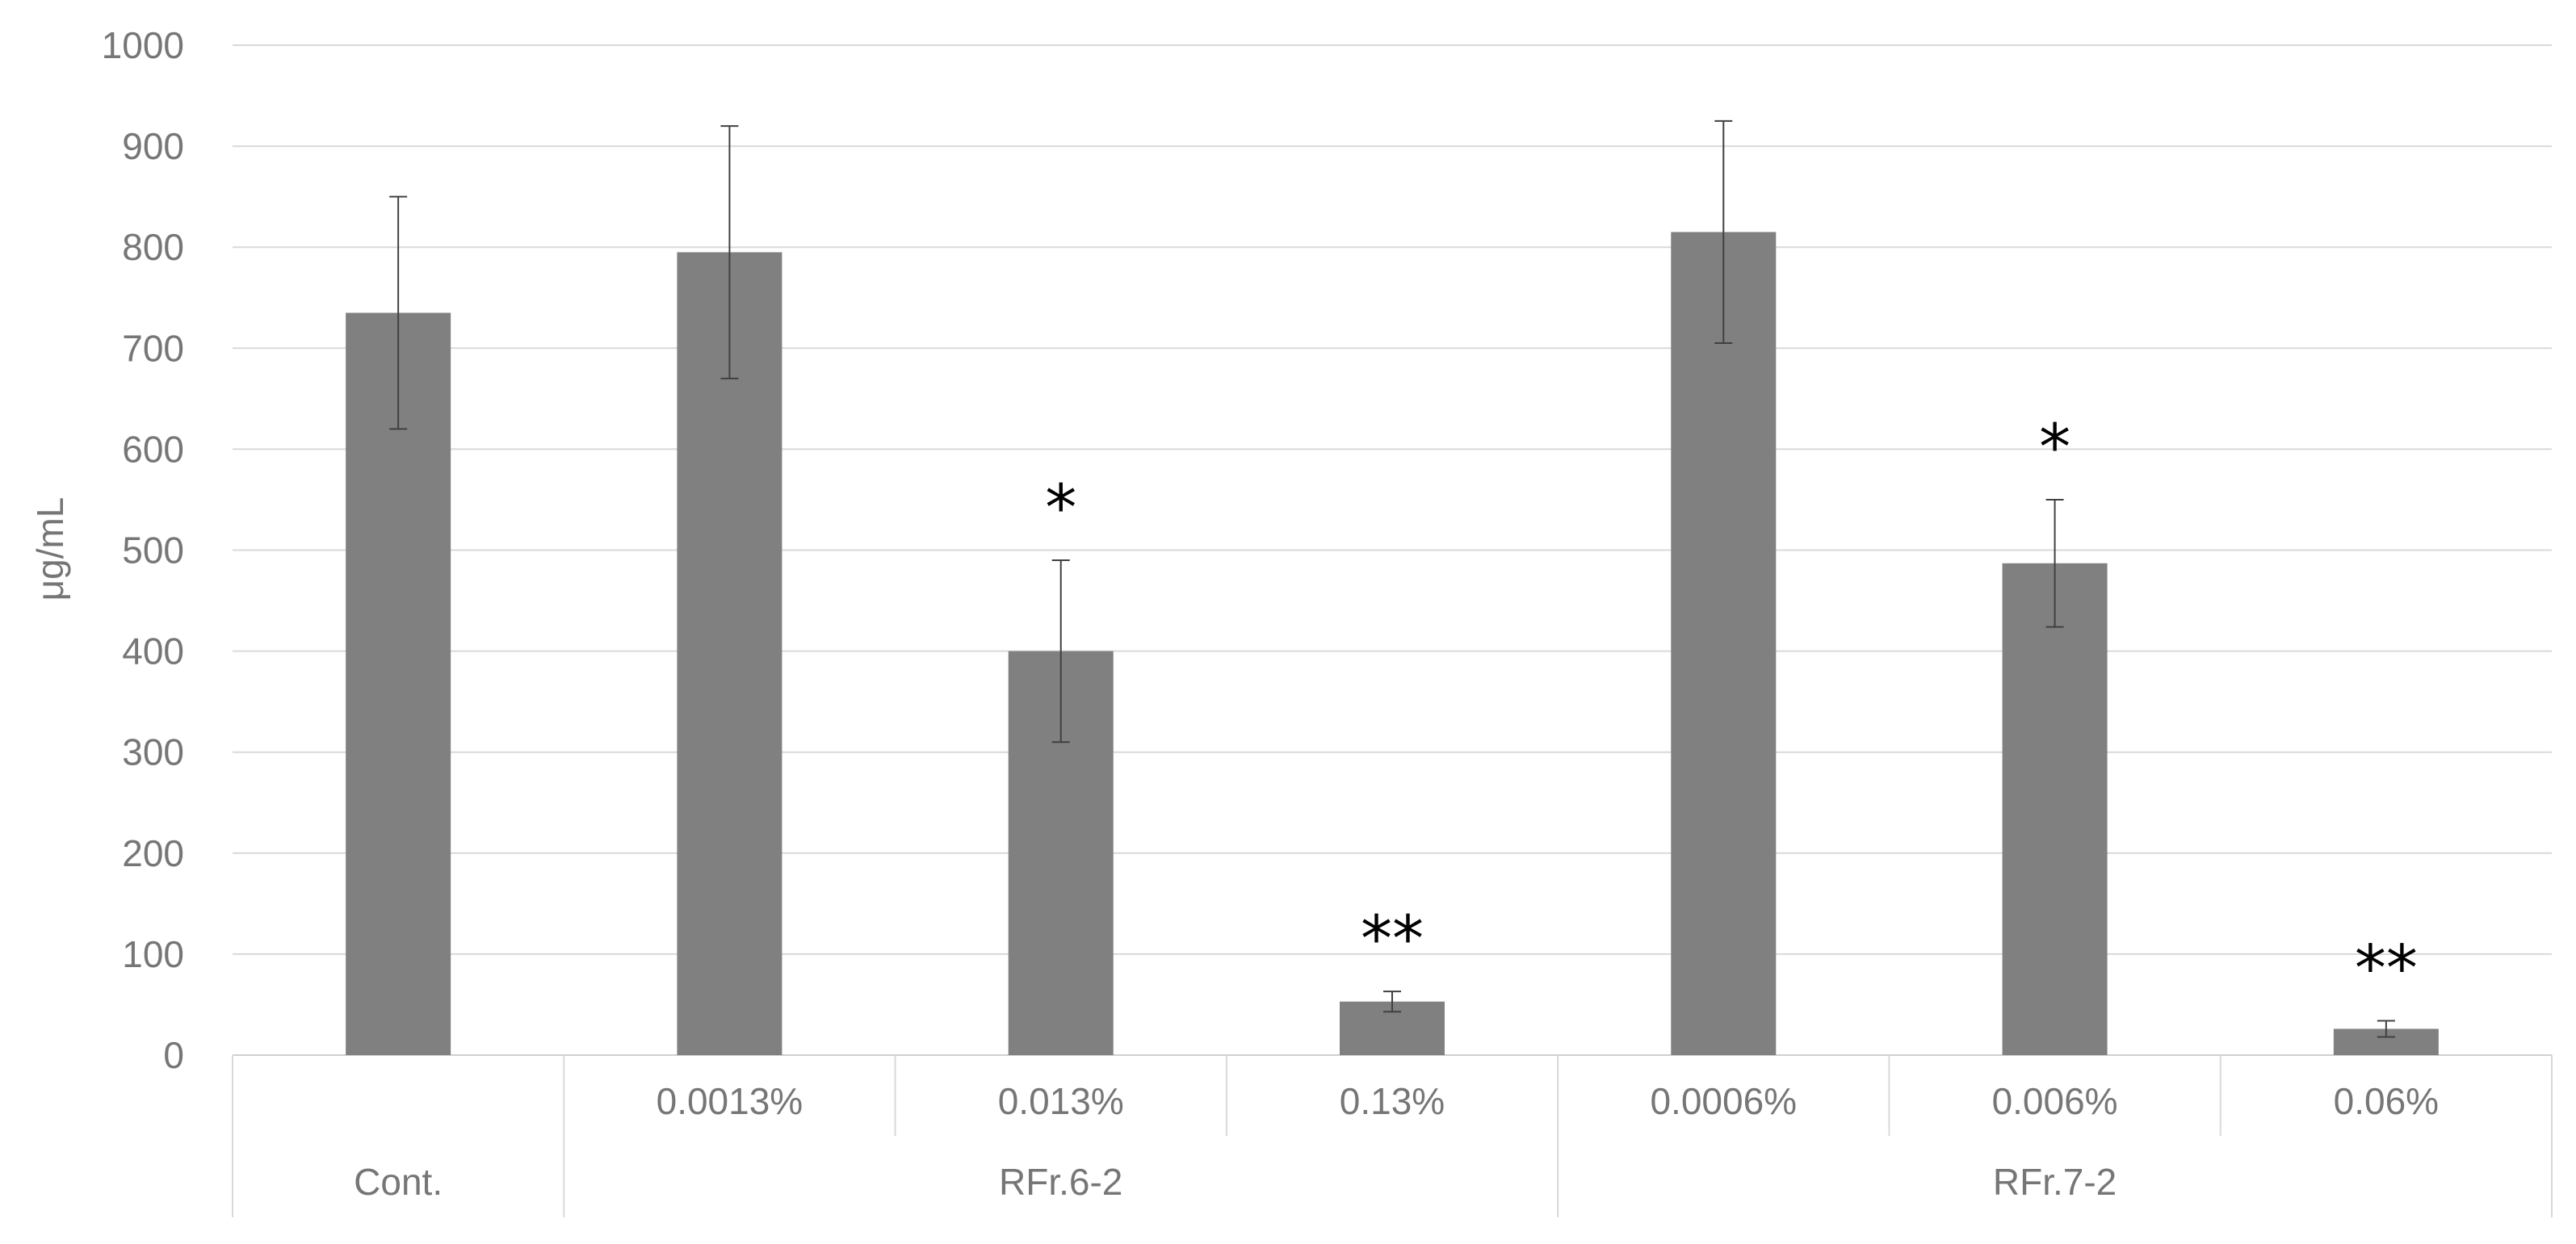 This screenshot has width=2576, height=1244. Describe the element at coordinates (398, 1182) in the screenshot. I see `x-group-label: Cont.` at that location.